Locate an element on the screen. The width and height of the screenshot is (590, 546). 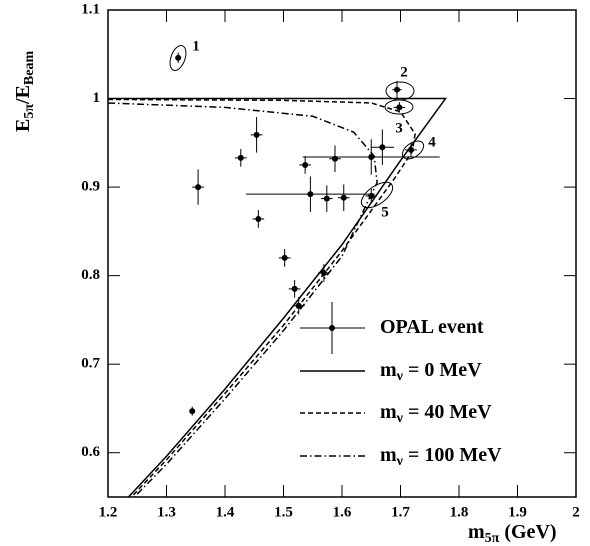
x-tick-label: 1.3 is located at coordinates (166, 512).